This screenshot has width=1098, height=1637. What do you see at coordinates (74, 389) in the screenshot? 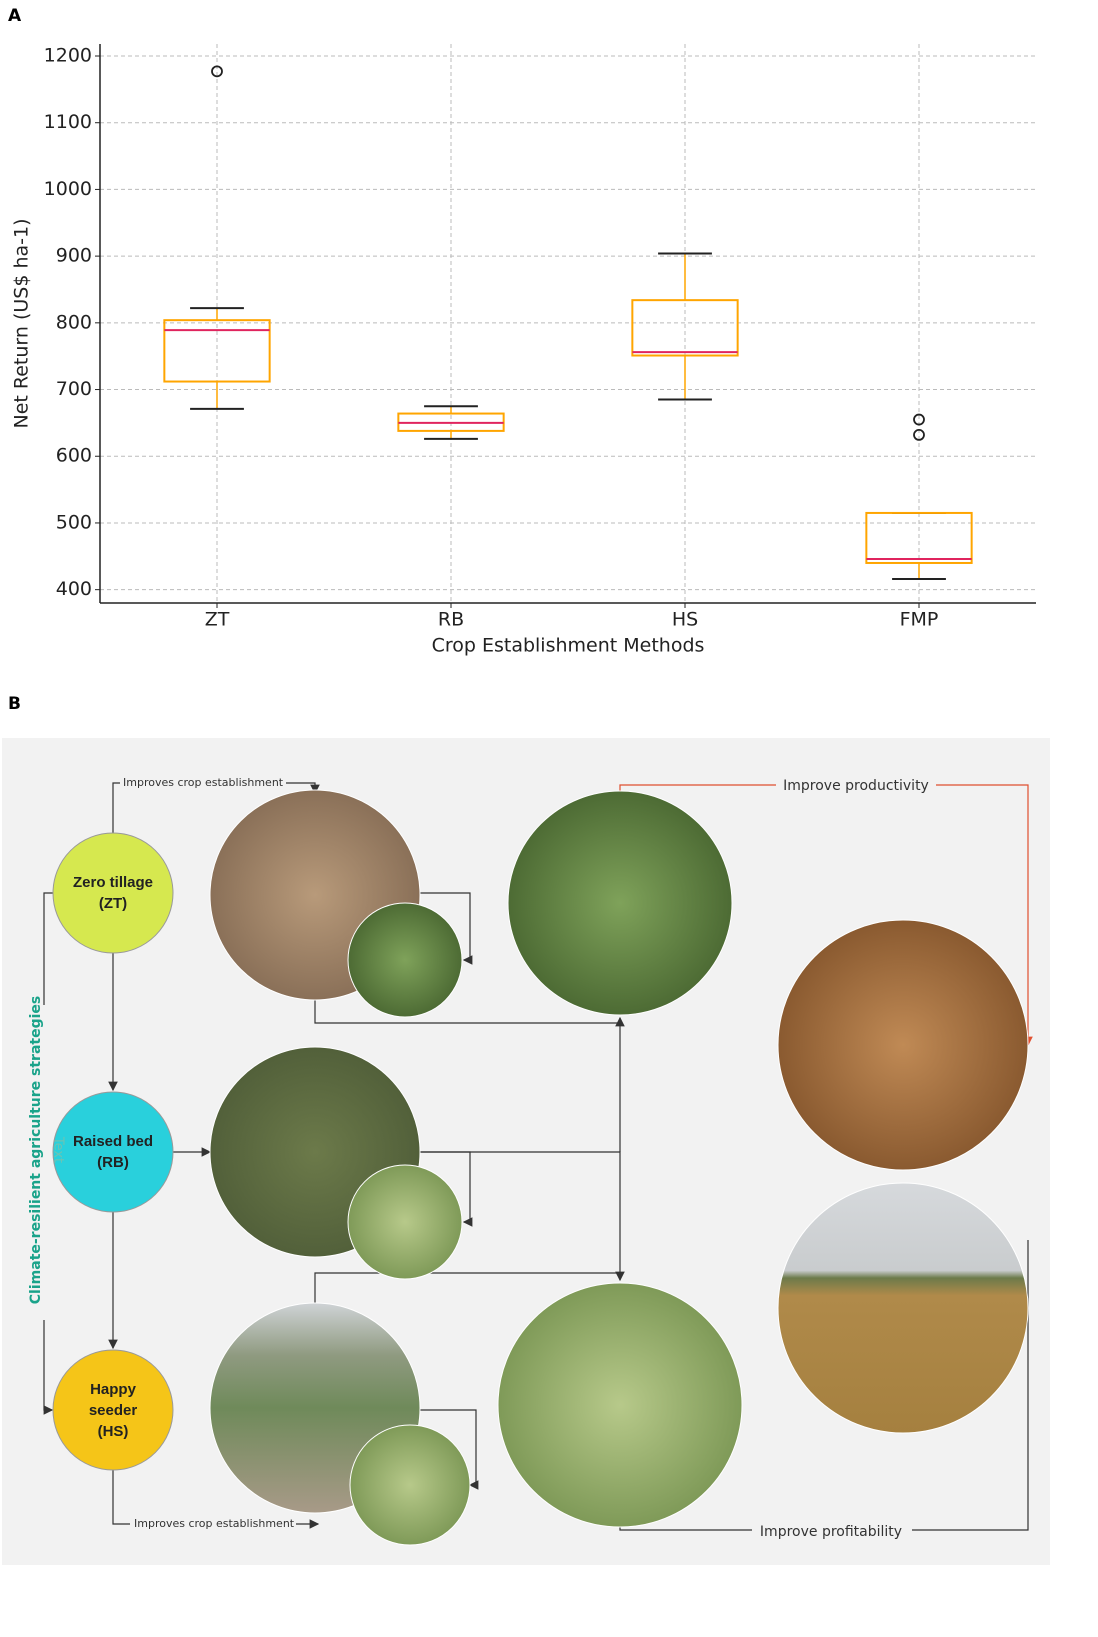
I see `y-tick-label: 700` at bounding box center [74, 389].